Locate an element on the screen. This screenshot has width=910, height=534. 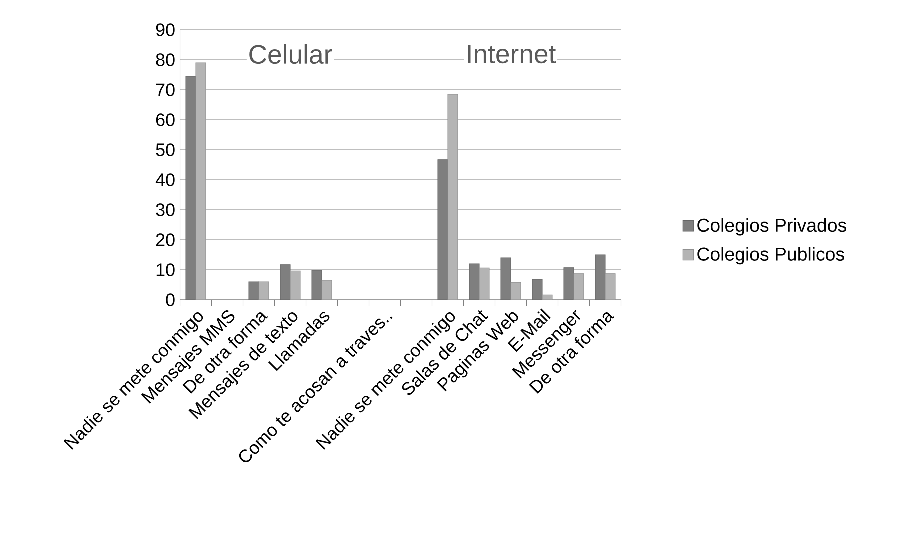
legend-label: Colegios Privados is located at coordinates (772, 227).